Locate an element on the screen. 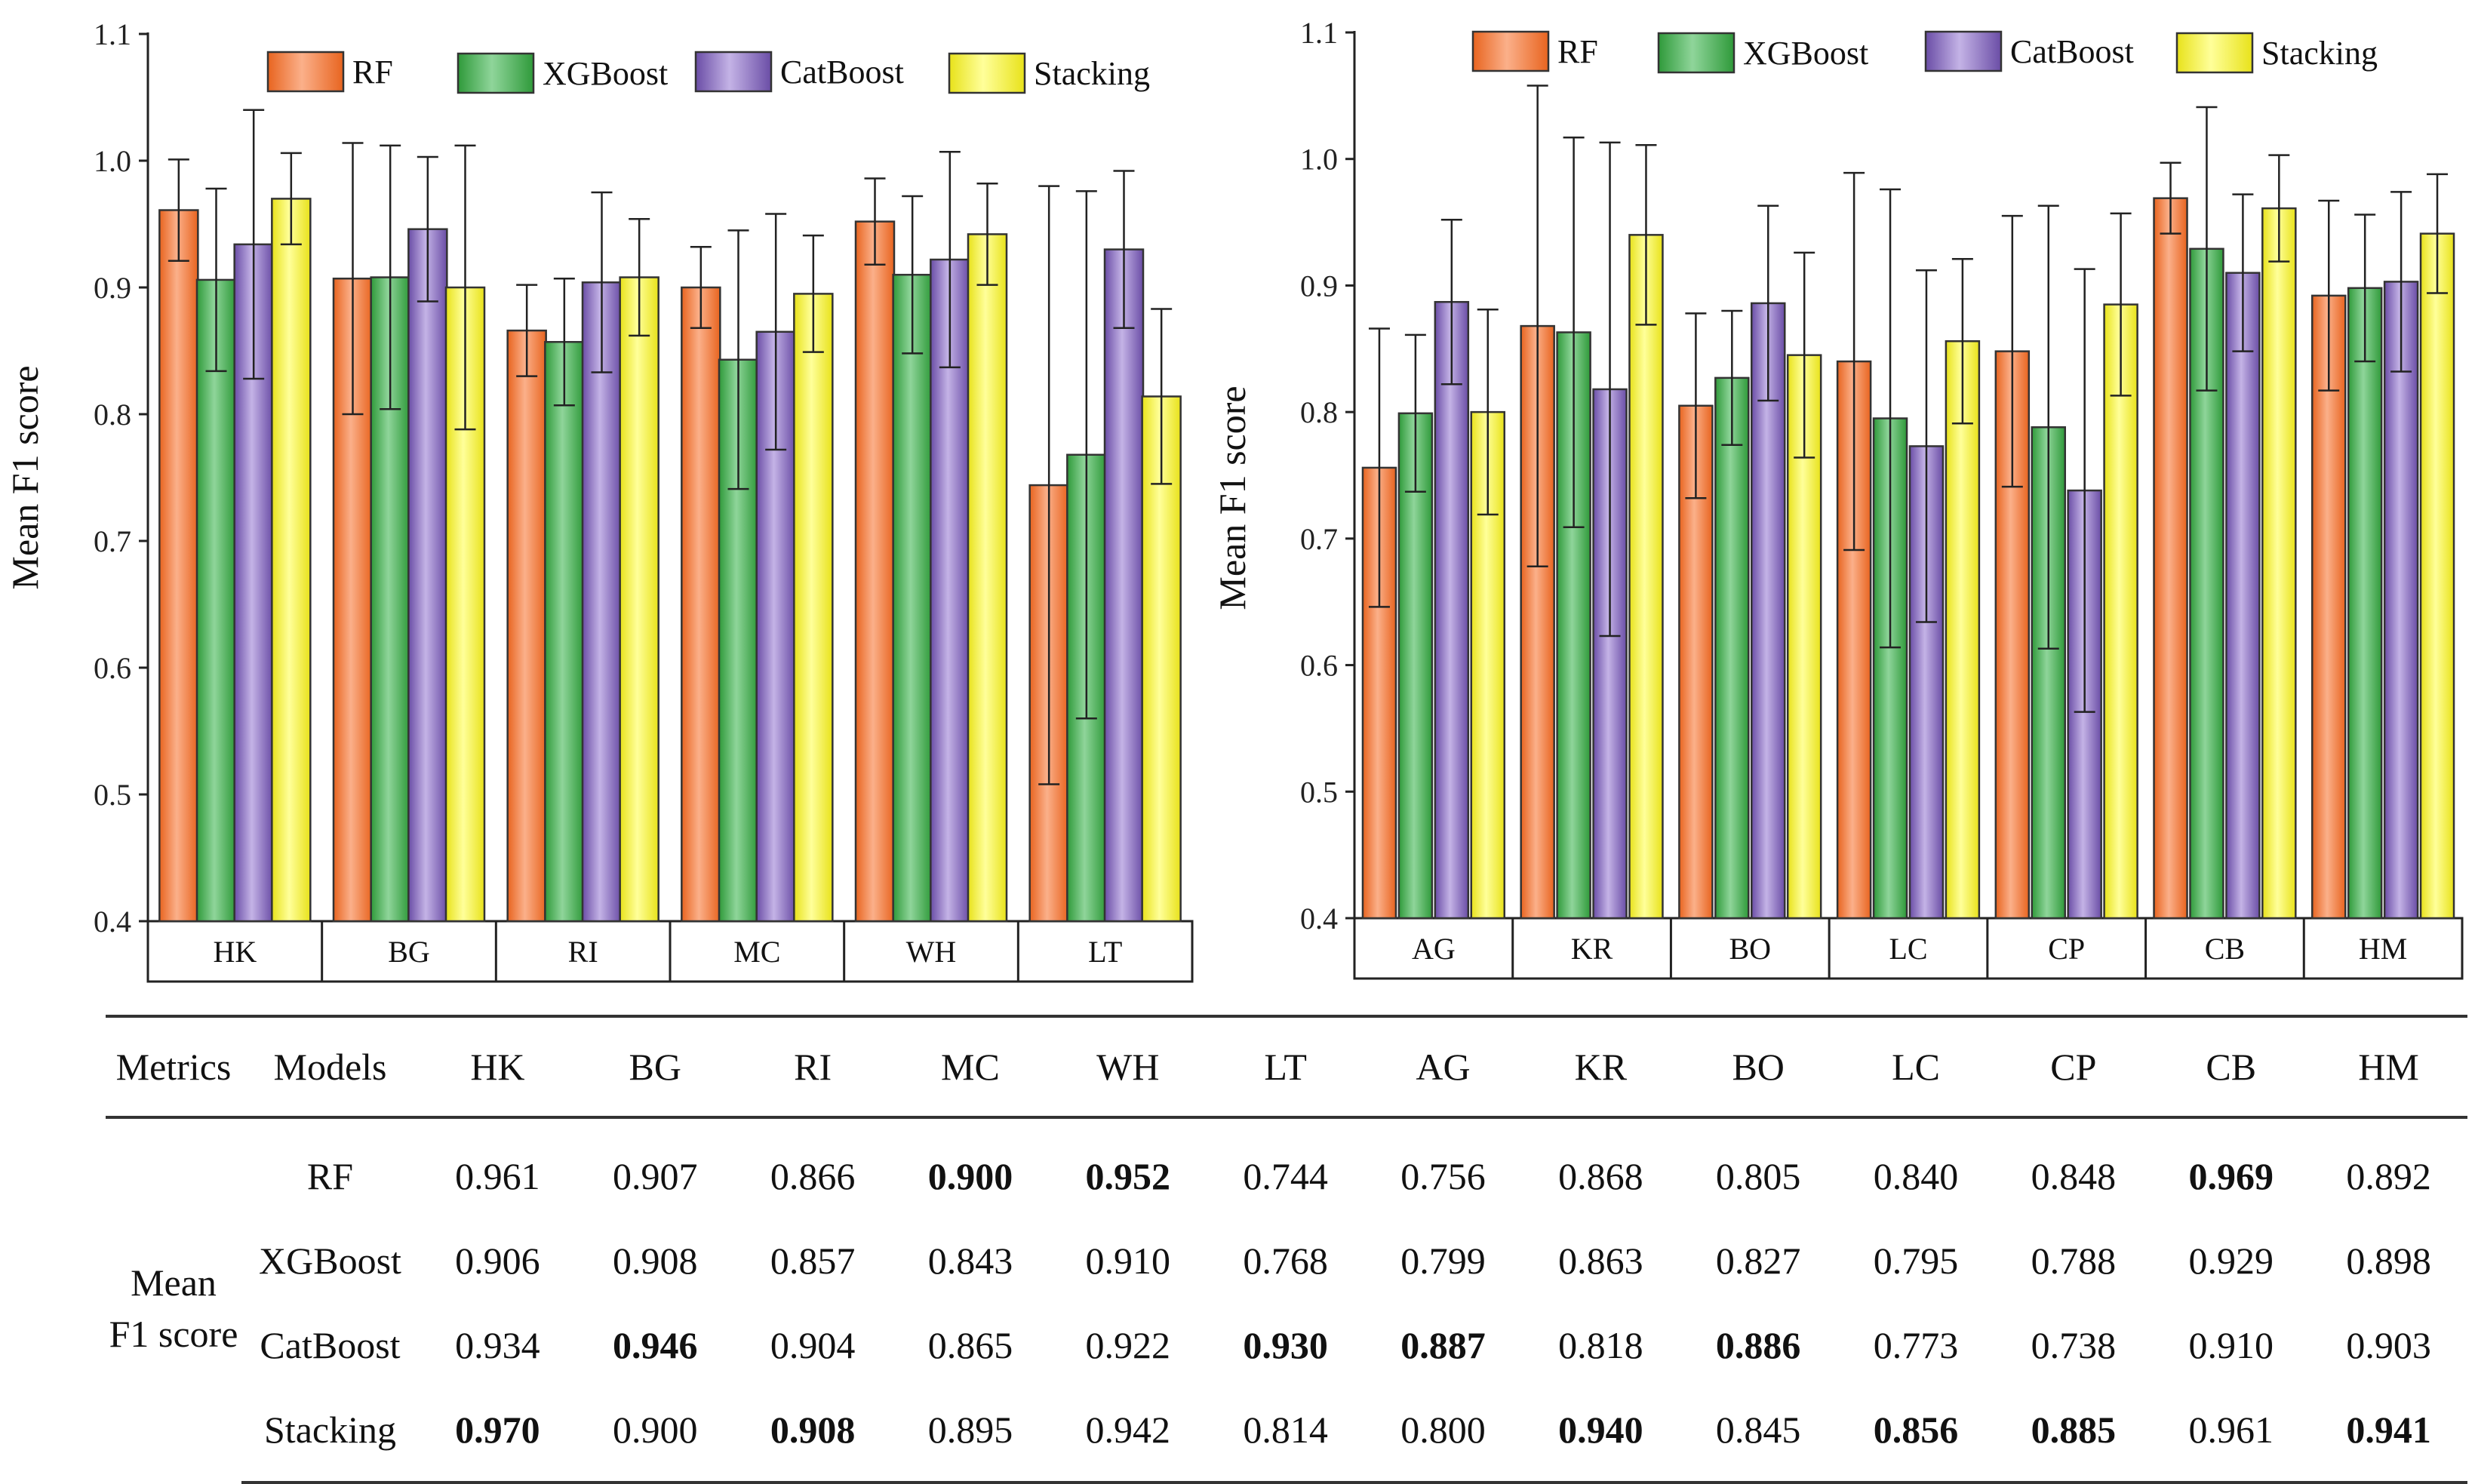 The width and height of the screenshot is (2478, 1484). chart-1-bar-xgboost-ag is located at coordinates (1415, 666).